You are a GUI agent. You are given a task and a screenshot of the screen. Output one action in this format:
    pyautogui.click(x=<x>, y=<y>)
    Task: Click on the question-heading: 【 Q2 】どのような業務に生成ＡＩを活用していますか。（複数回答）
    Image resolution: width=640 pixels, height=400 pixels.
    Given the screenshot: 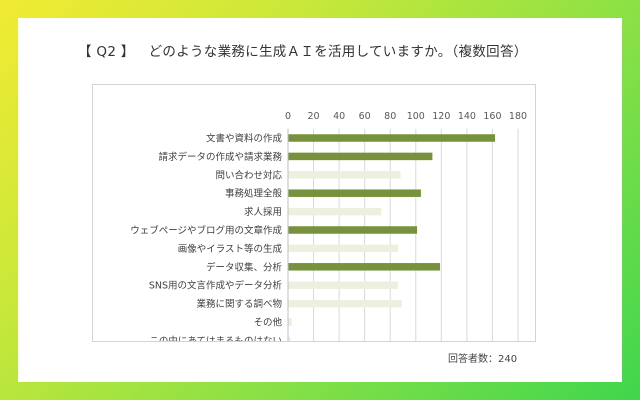 What is the action you would take?
    pyautogui.click(x=303, y=50)
    